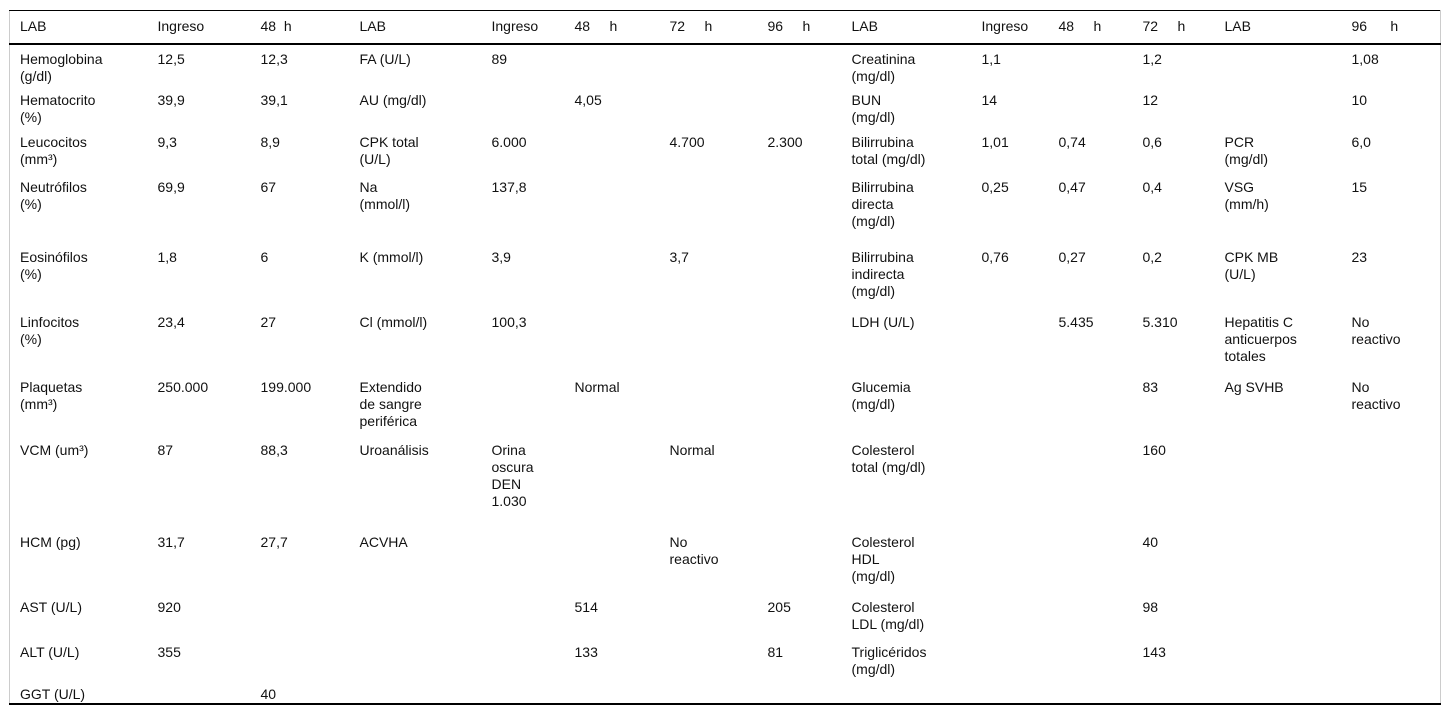 This screenshot has height=716, width=1451. Describe the element at coordinates (523, 27) in the screenshot. I see `header-ingreso-group2: Ingreso` at that location.